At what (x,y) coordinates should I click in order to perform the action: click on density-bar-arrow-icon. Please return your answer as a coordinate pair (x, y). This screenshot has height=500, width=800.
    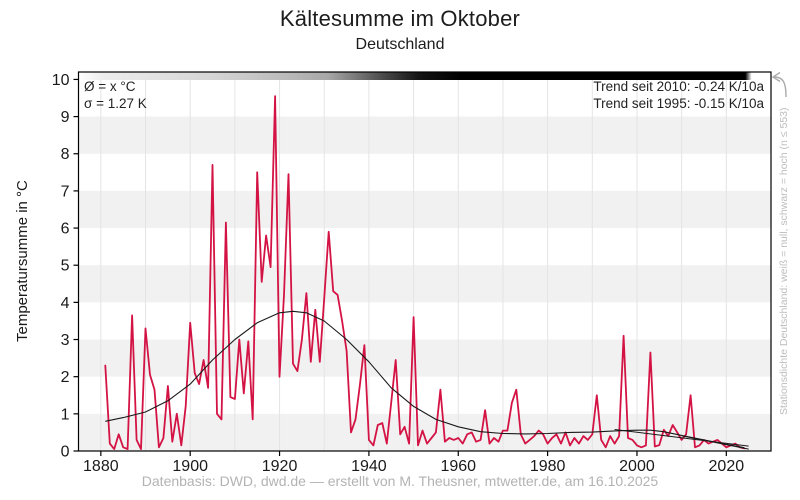
    Looking at the image, I should click on (780, 87).